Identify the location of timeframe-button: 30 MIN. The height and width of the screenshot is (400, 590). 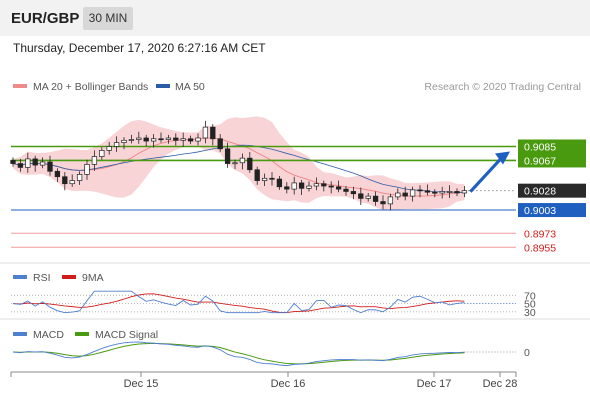
(108, 18).